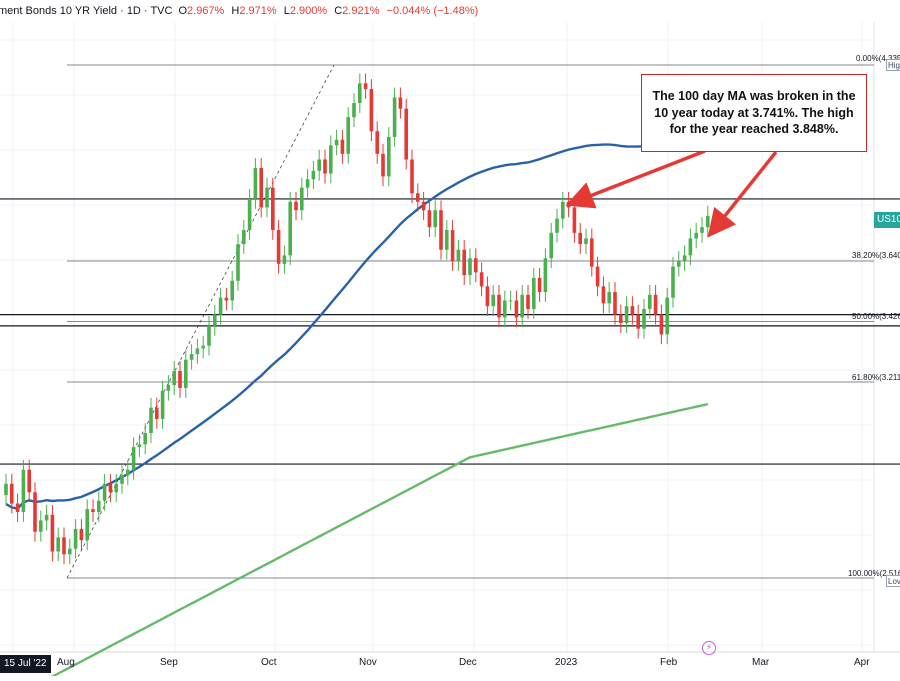 The height and width of the screenshot is (681, 900). Describe the element at coordinates (206, 11) in the screenshot. I see `open-value: 2.967%` at that location.